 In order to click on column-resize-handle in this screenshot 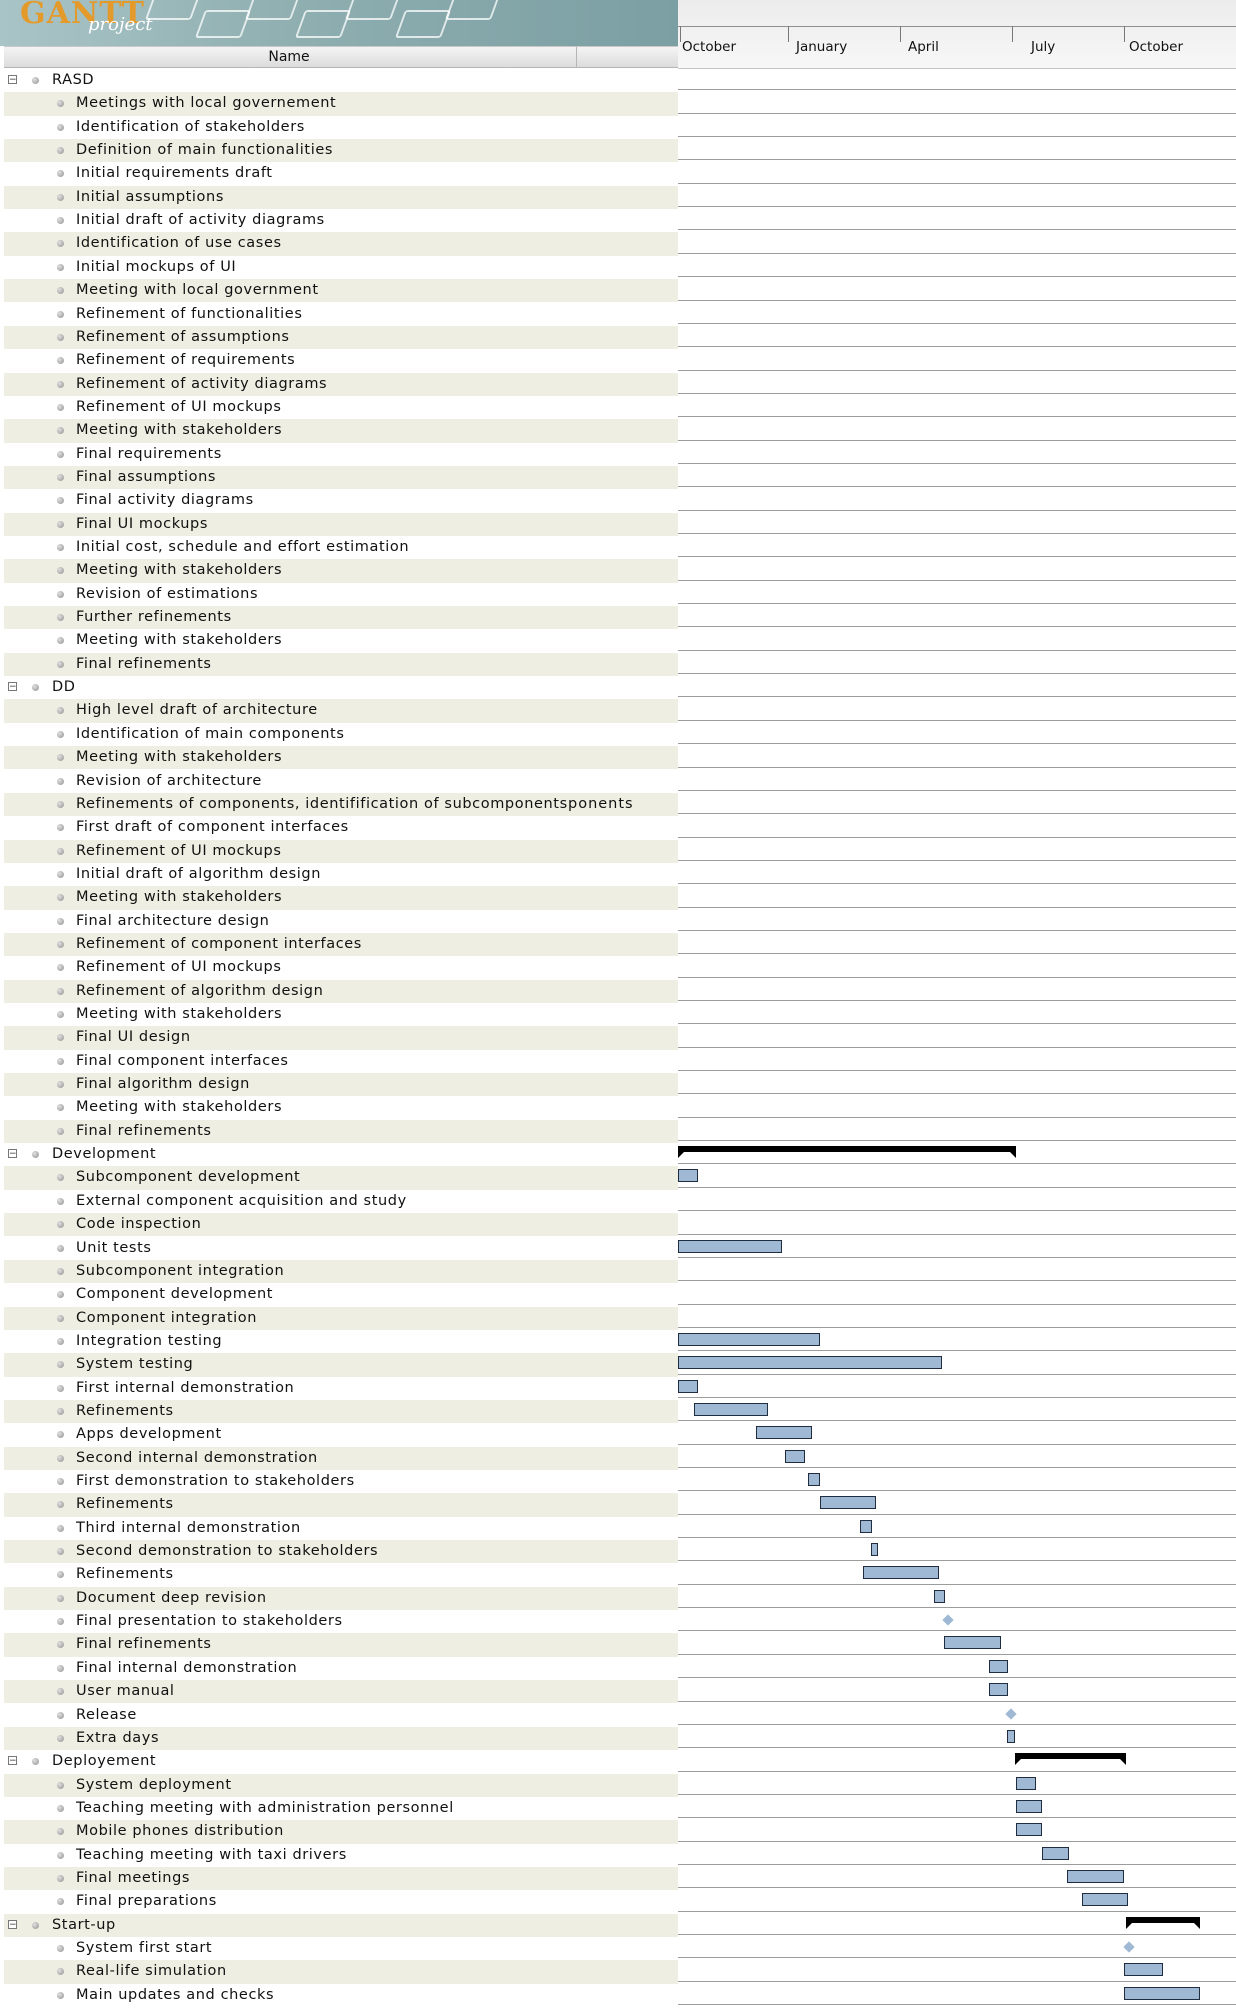, I will do `click(576, 57)`.